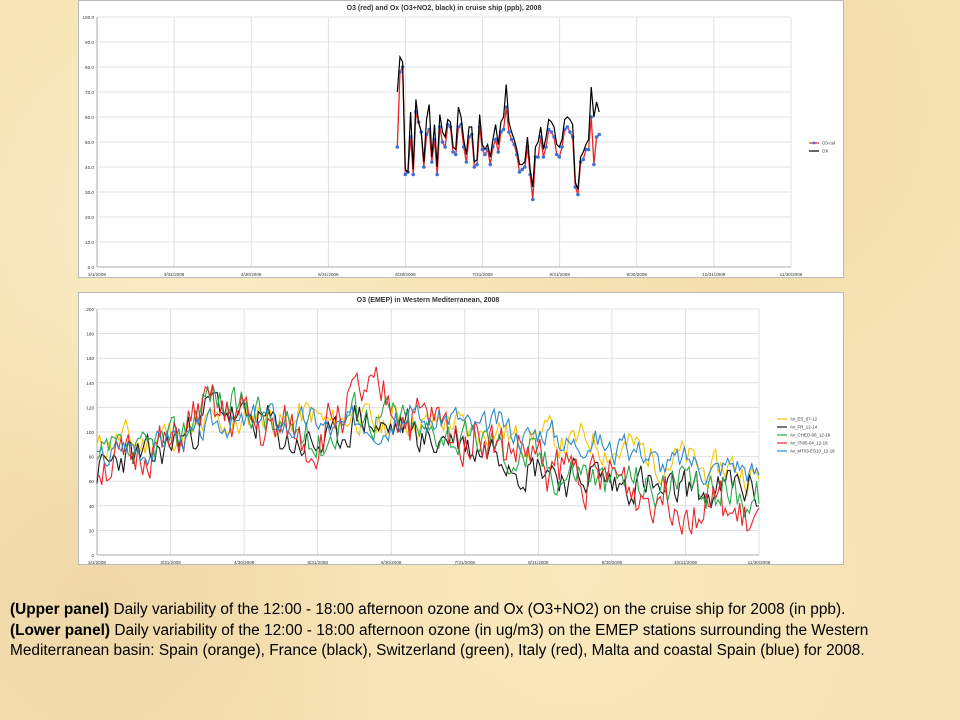  Describe the element at coordinates (92, 555) in the screenshot. I see `y-tick-label: 0` at that location.